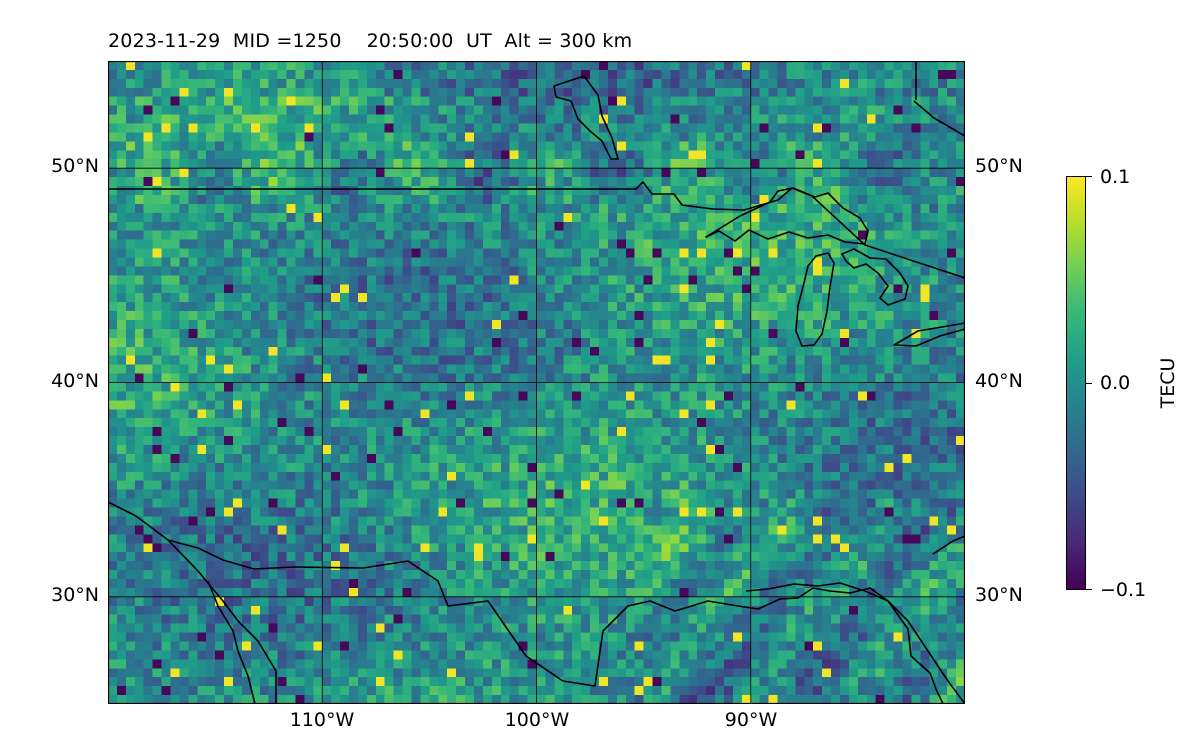 This screenshot has width=1200, height=750. I want to click on lat-label-right-50: 50°N, so click(999, 166).